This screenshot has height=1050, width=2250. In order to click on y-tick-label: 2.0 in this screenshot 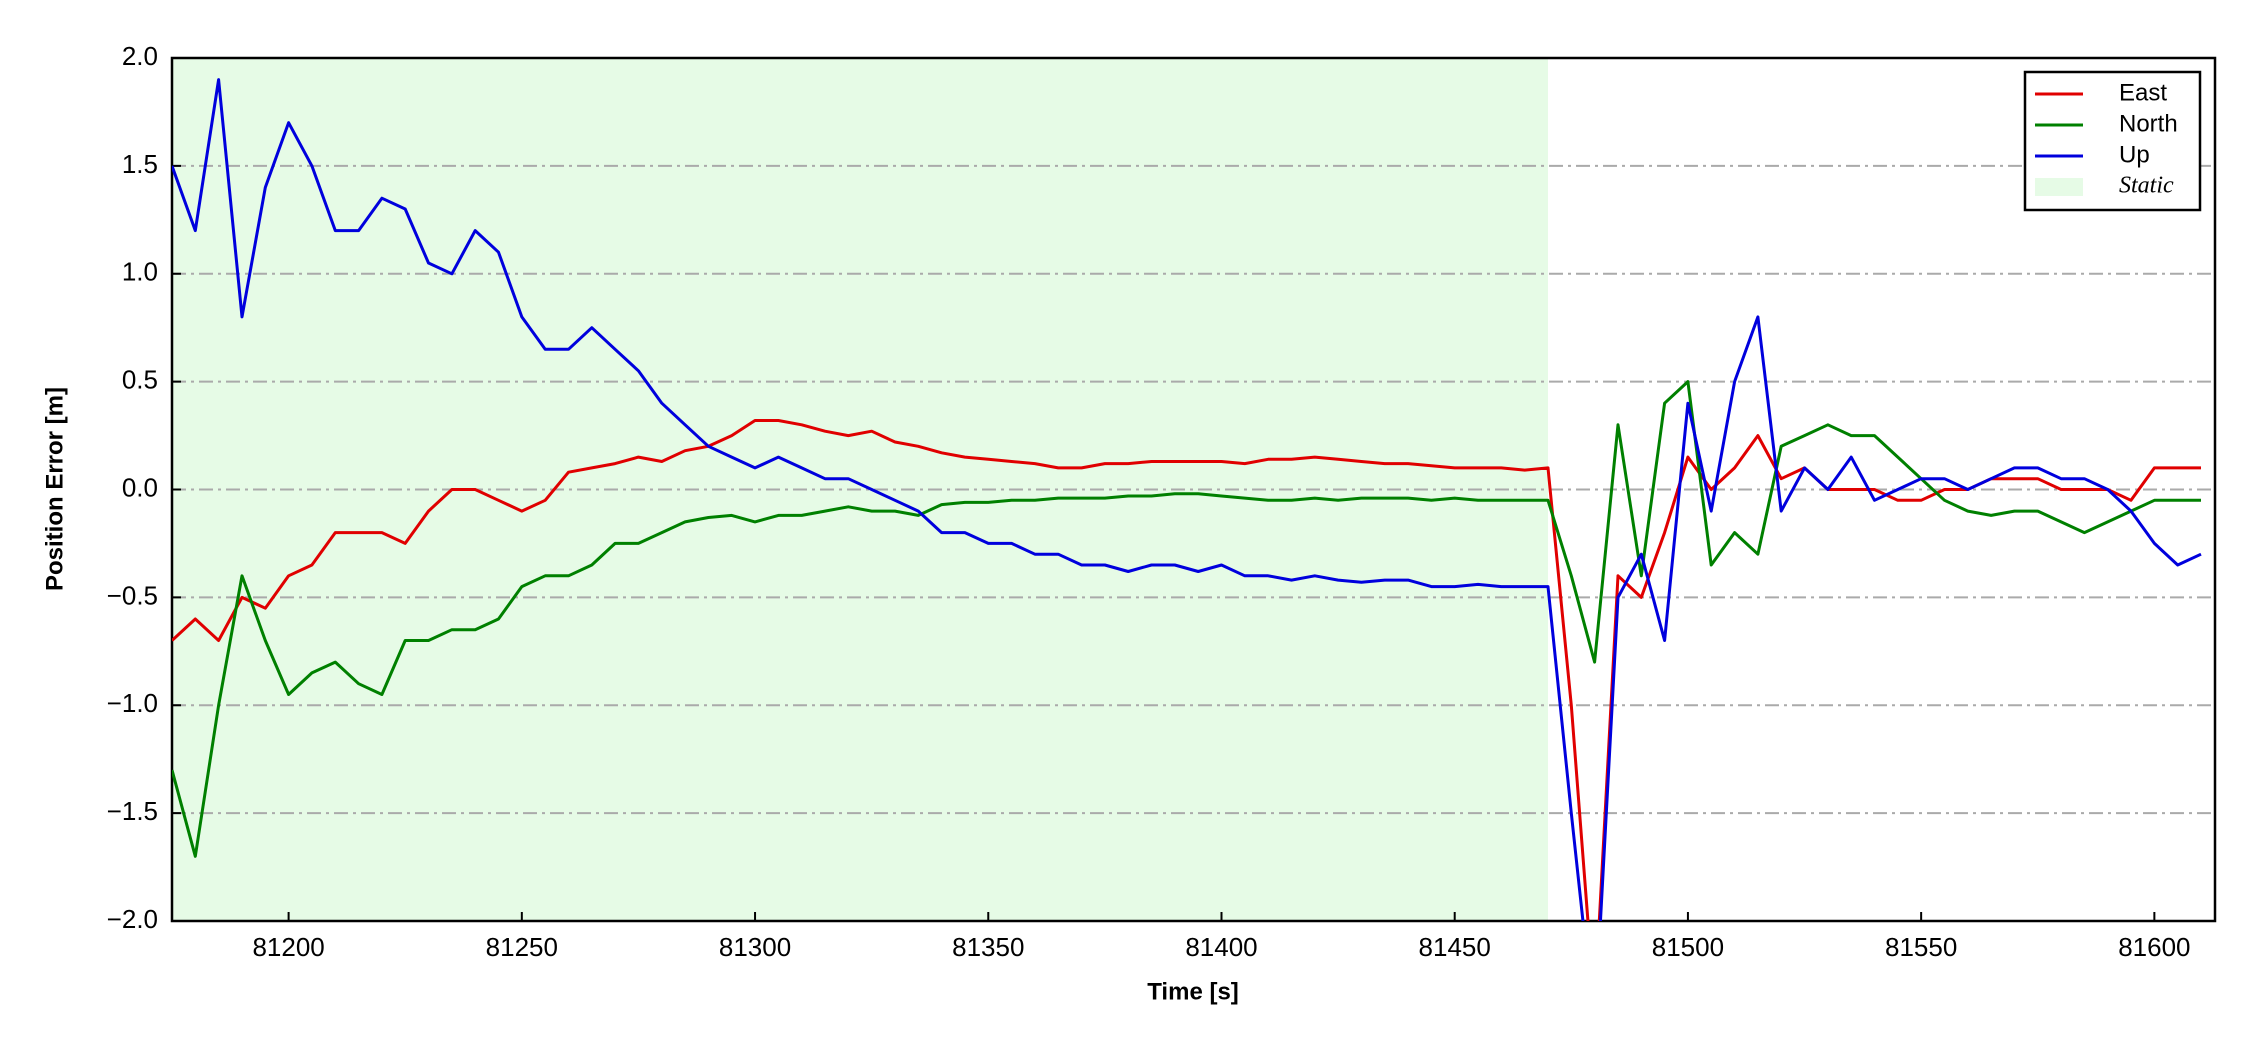, I will do `click(140, 56)`.